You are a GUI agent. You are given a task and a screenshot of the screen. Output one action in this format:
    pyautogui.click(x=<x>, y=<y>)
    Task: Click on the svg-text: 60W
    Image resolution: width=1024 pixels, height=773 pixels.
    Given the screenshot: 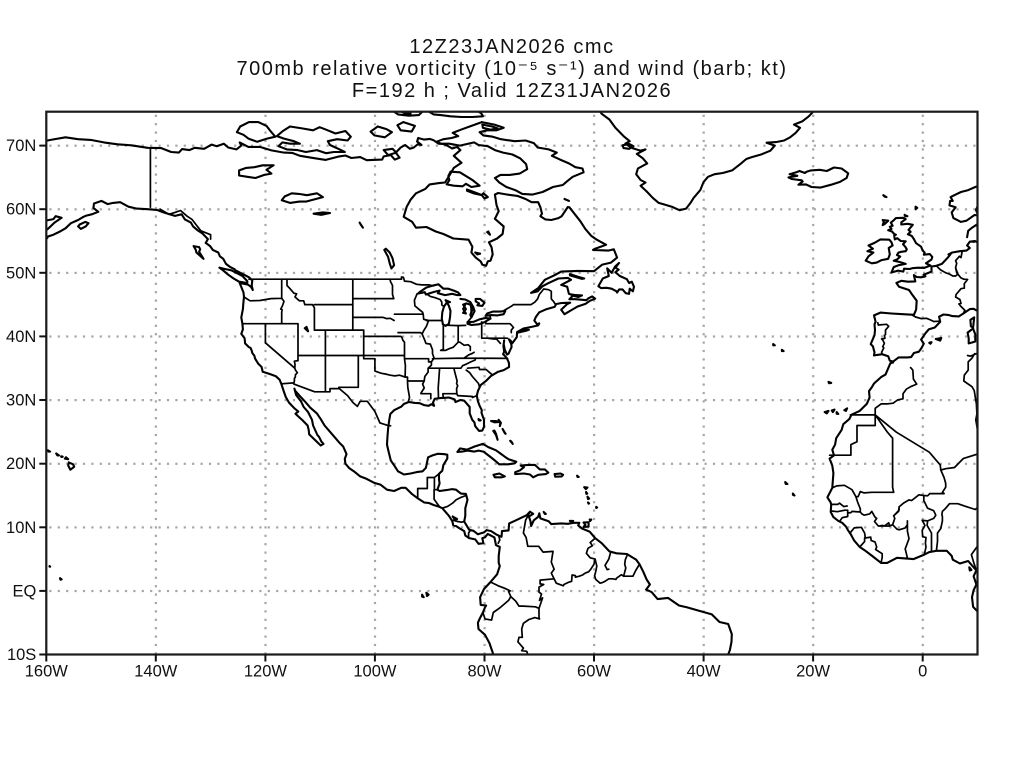 What is the action you would take?
    pyautogui.click(x=594, y=672)
    